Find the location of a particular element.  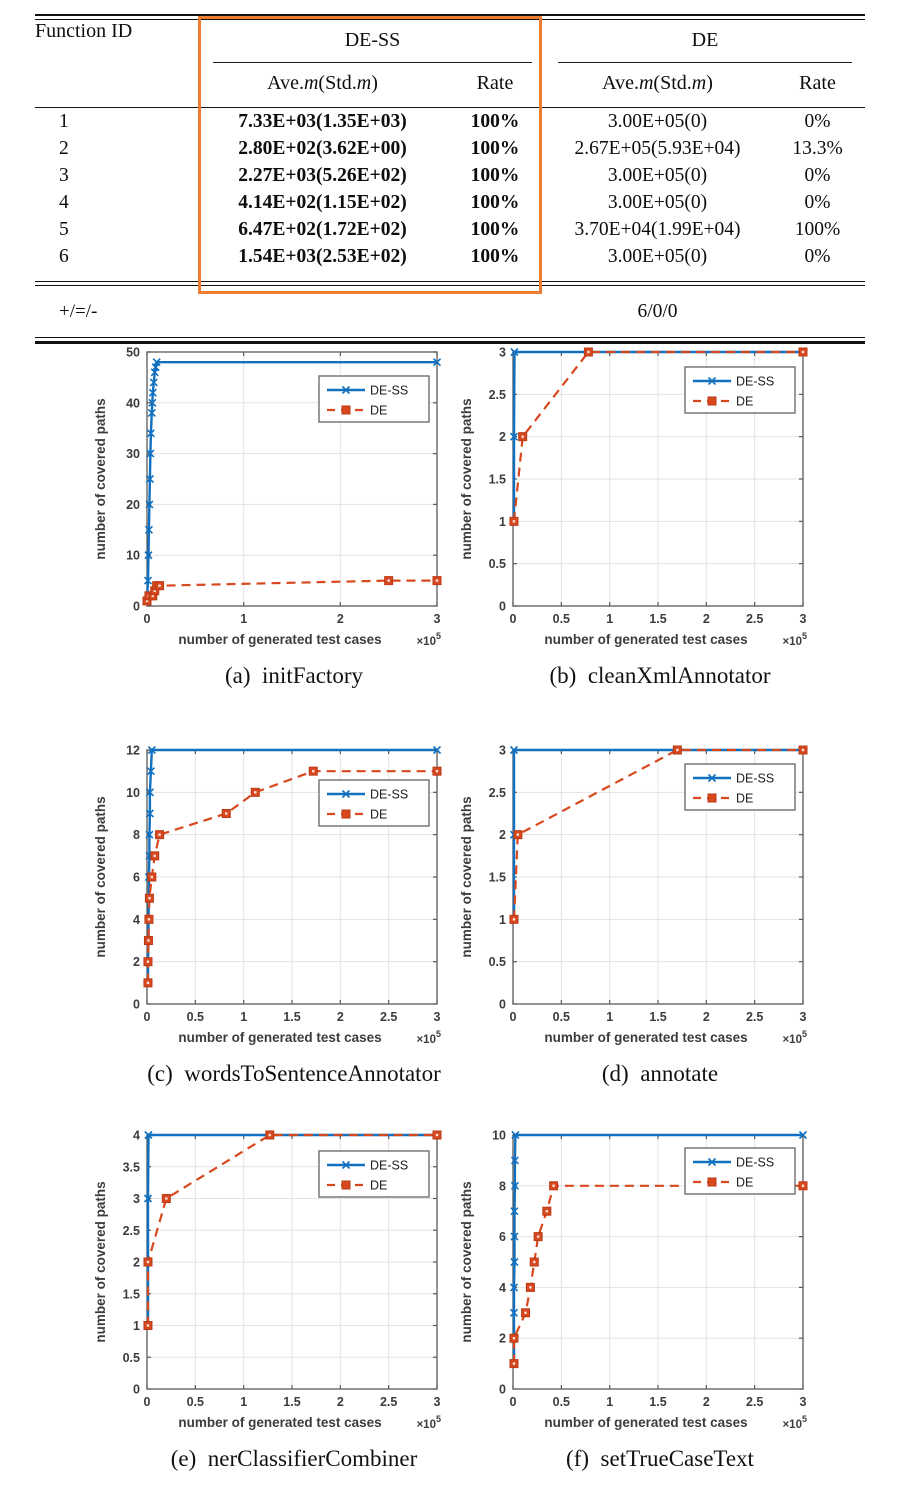

table-bottom-rule is located at coordinates (450, 340).